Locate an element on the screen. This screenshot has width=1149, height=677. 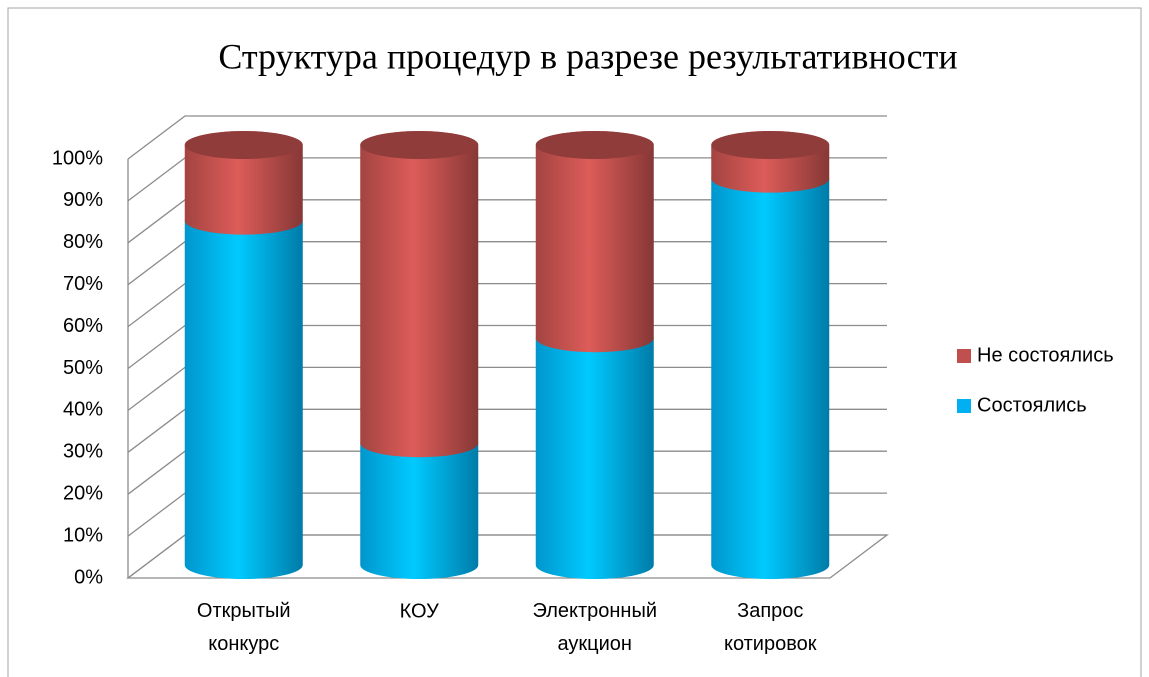
y-tick-label: 70% is located at coordinates (83, 284).